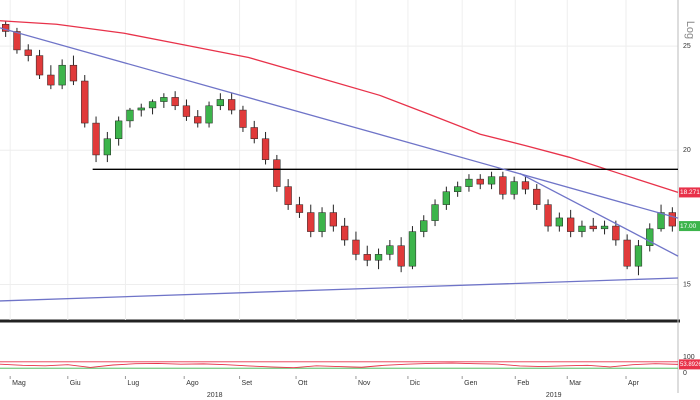 This screenshot has width=700, height=400. What do you see at coordinates (685, 373) in the screenshot?
I see `rsi-tick-label: 0` at bounding box center [685, 373].